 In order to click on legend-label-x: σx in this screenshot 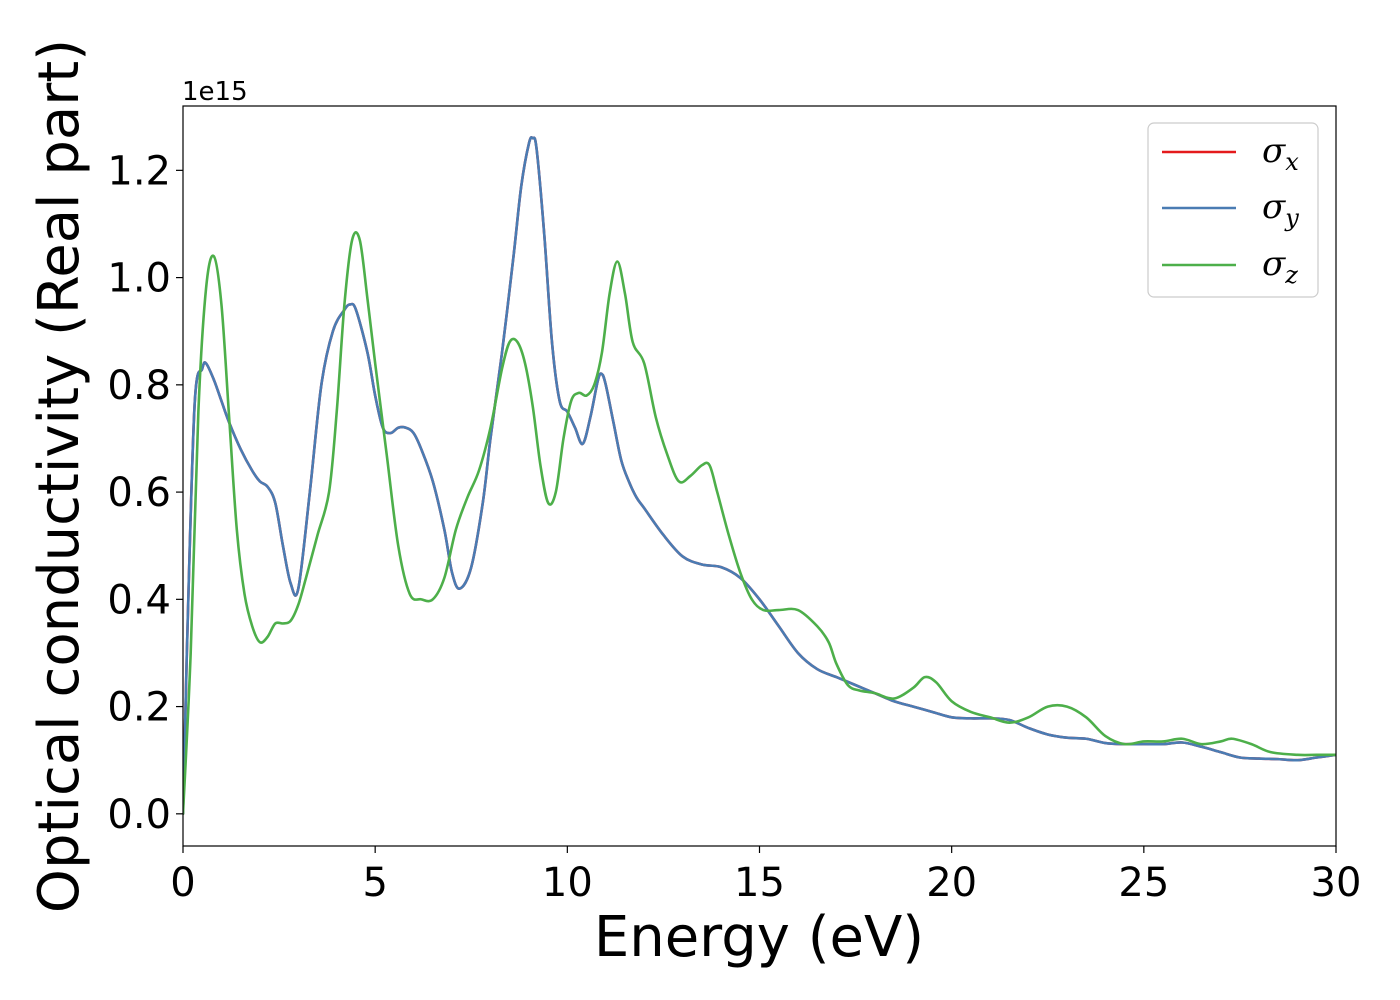, I will do `click(1280, 153)`.